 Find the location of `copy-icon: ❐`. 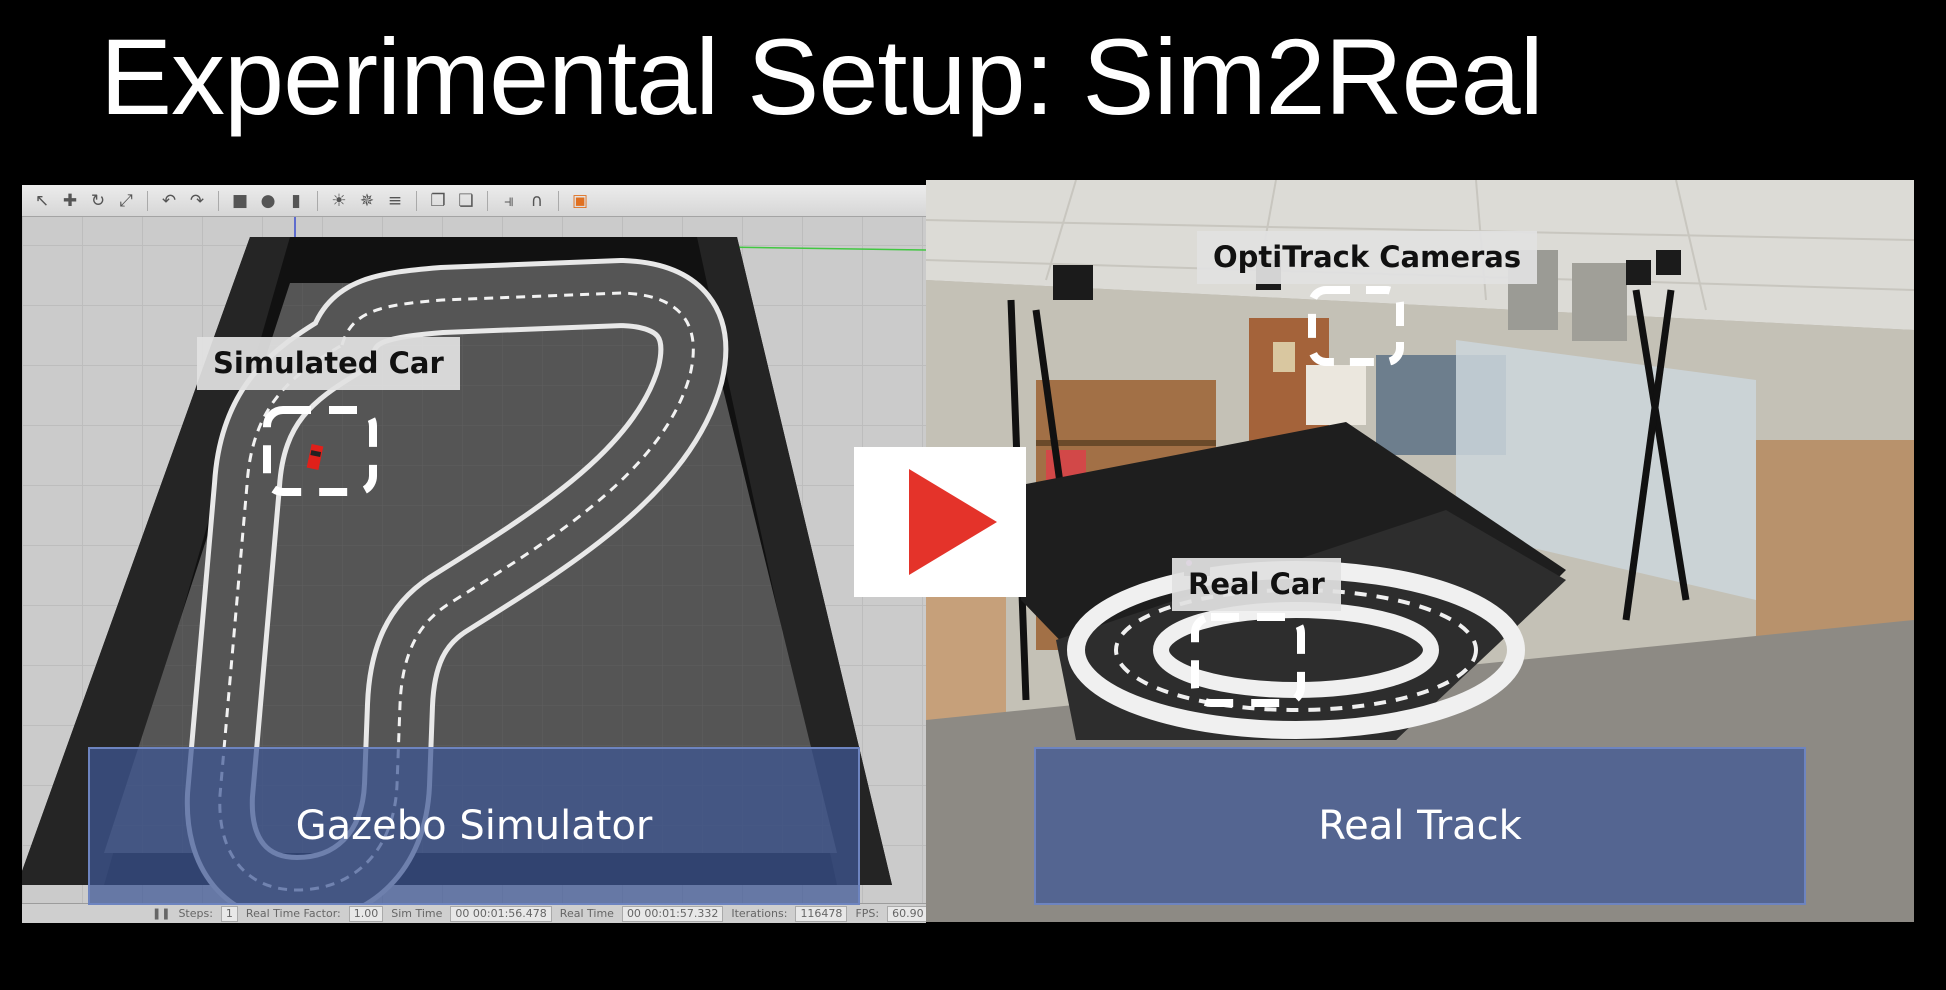

copy-icon: ❐ is located at coordinates (438, 200).